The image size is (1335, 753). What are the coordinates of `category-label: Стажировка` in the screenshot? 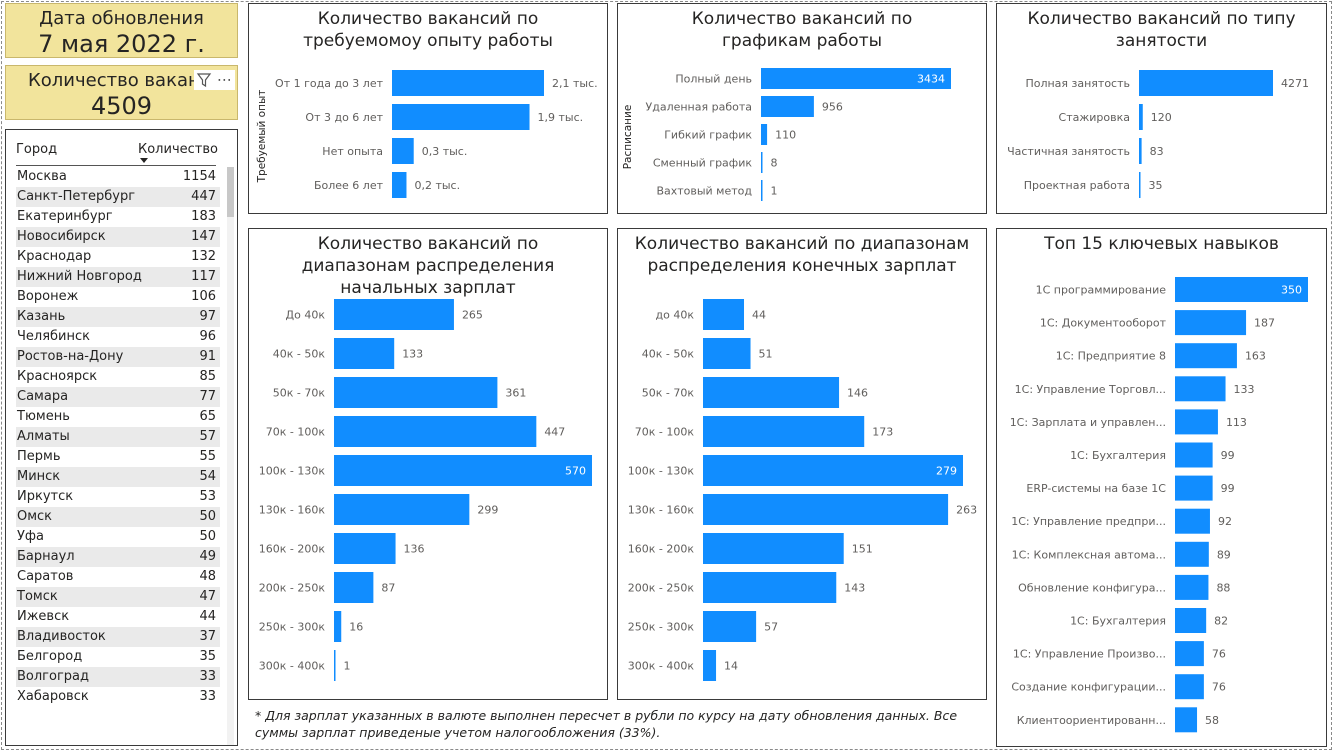 It's located at (1094, 117).